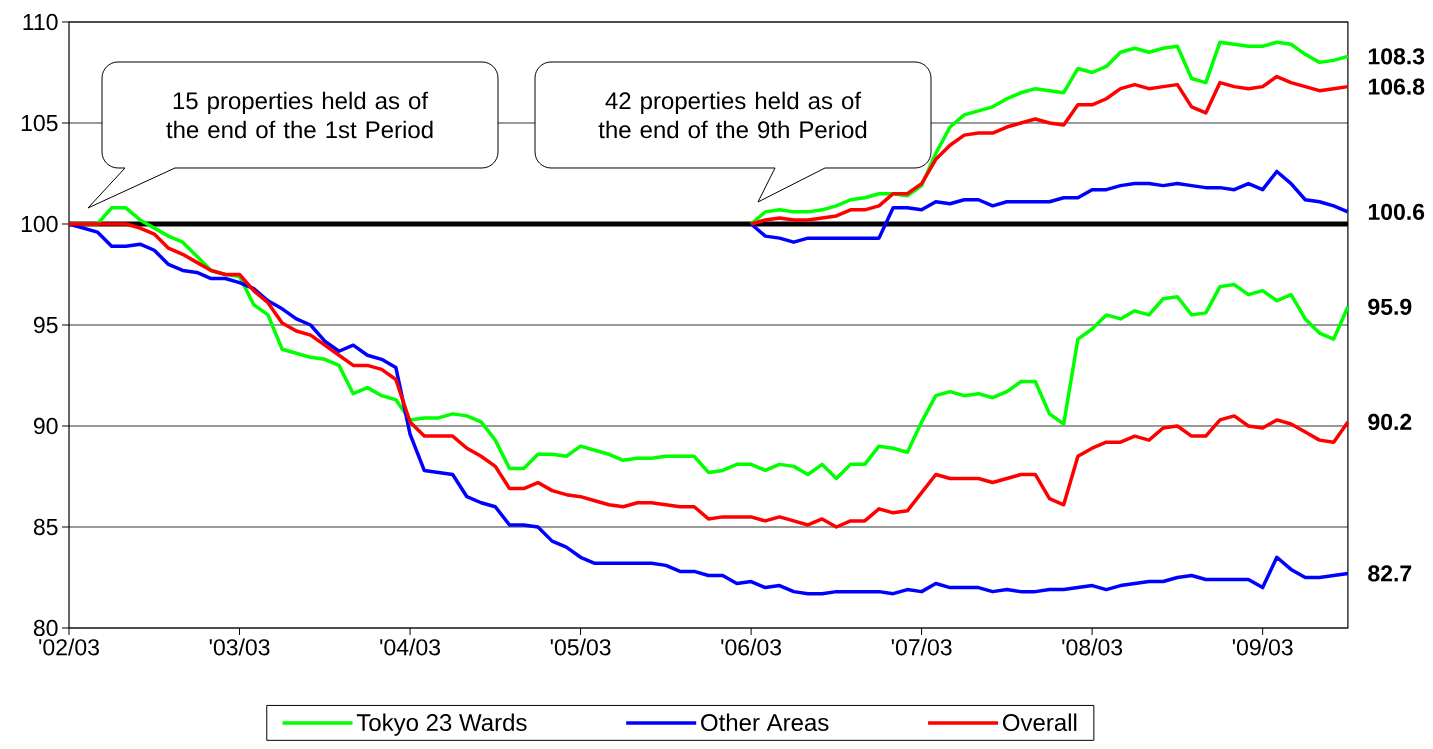  What do you see at coordinates (1390, 306) in the screenshot?
I see `annotation: 95.9` at bounding box center [1390, 306].